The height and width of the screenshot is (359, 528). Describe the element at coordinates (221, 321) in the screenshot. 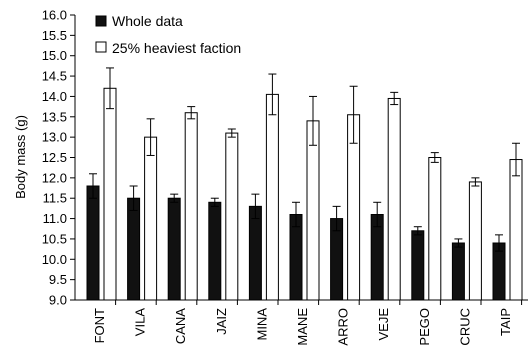

I see `x-category-label: JAIZ` at that location.